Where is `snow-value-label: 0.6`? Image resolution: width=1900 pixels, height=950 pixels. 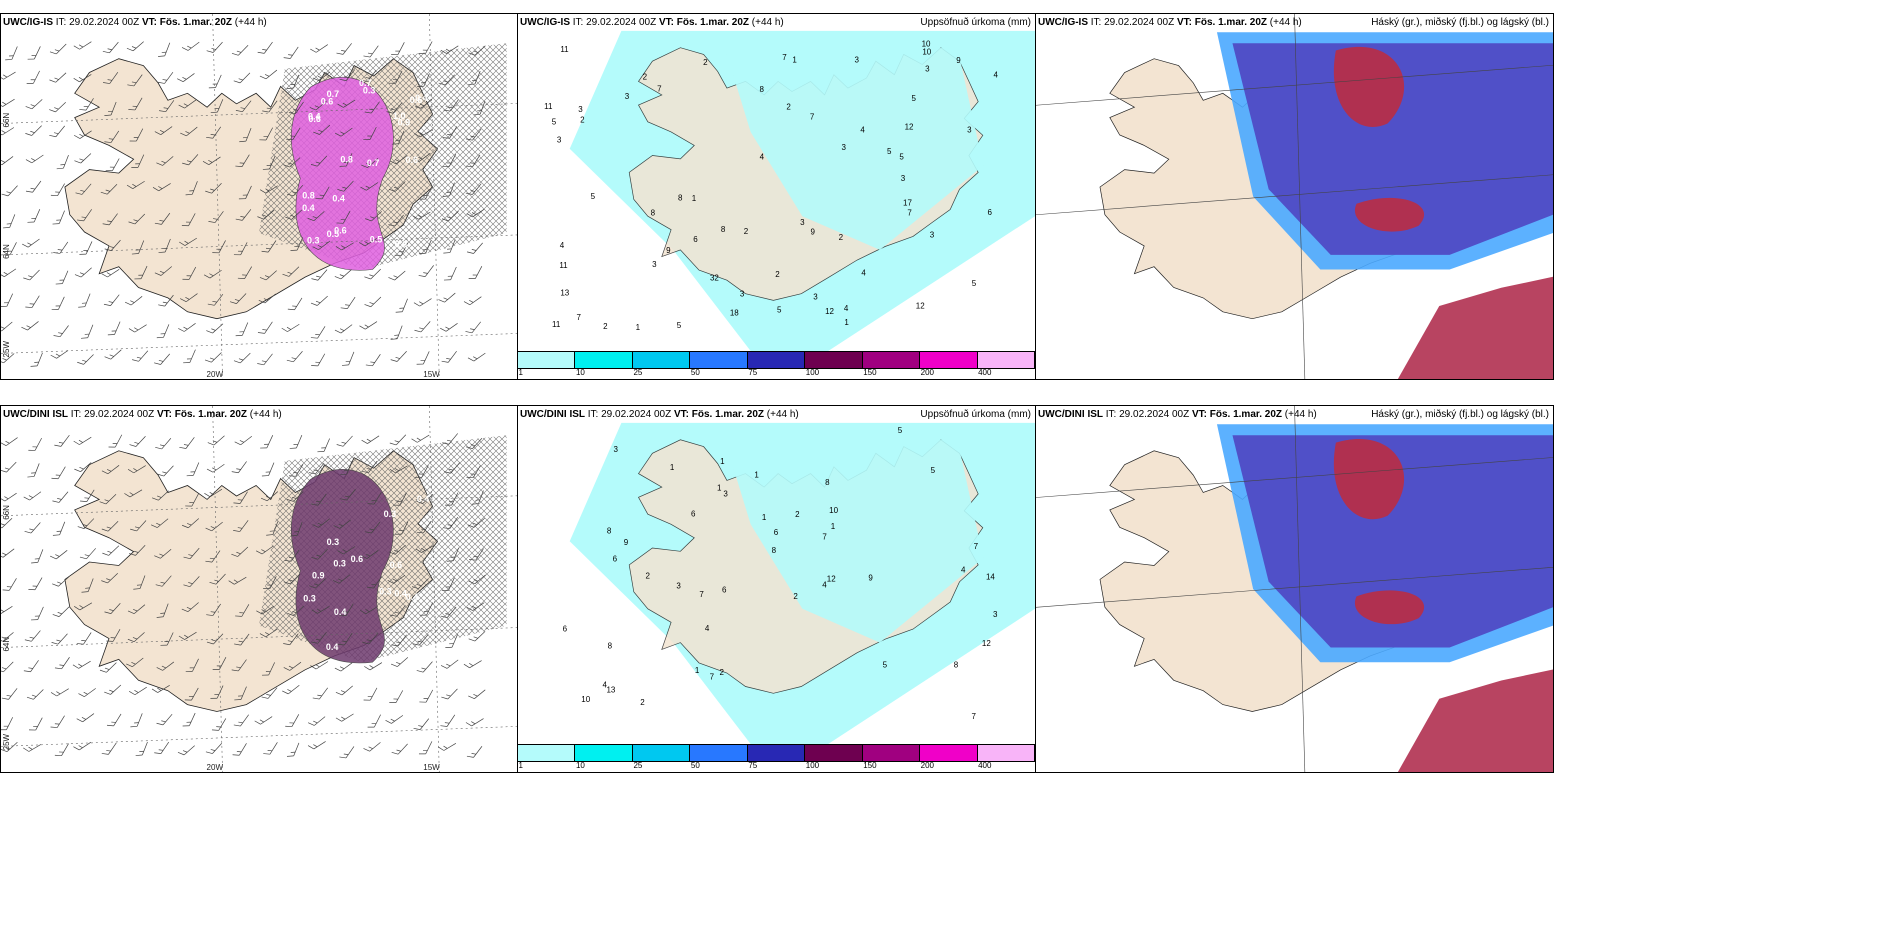 snow-value-label: 0.6 is located at coordinates (396, 565).